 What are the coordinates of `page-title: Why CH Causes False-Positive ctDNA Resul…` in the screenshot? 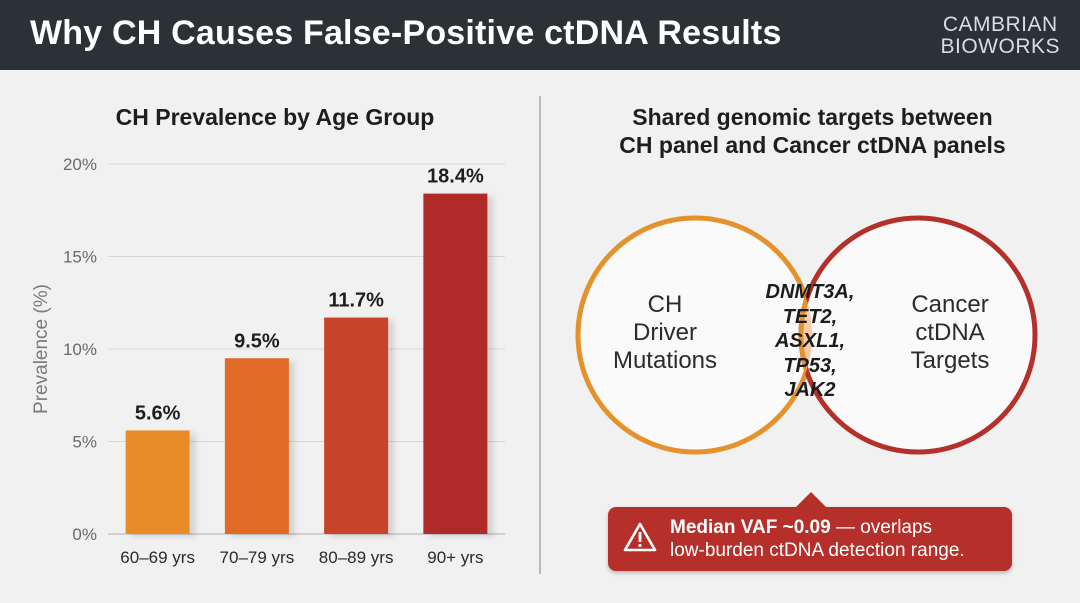 It's located at (406, 33).